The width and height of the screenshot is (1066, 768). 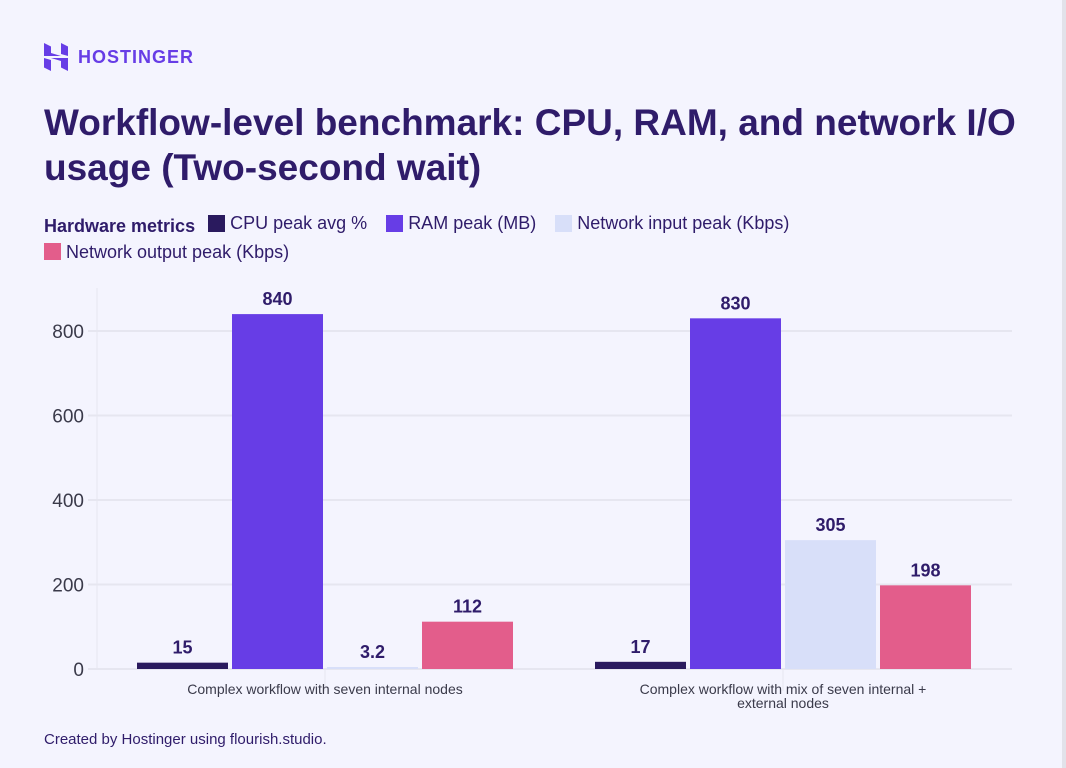 What do you see at coordinates (372, 652) in the screenshot?
I see `data-label: 3.2` at bounding box center [372, 652].